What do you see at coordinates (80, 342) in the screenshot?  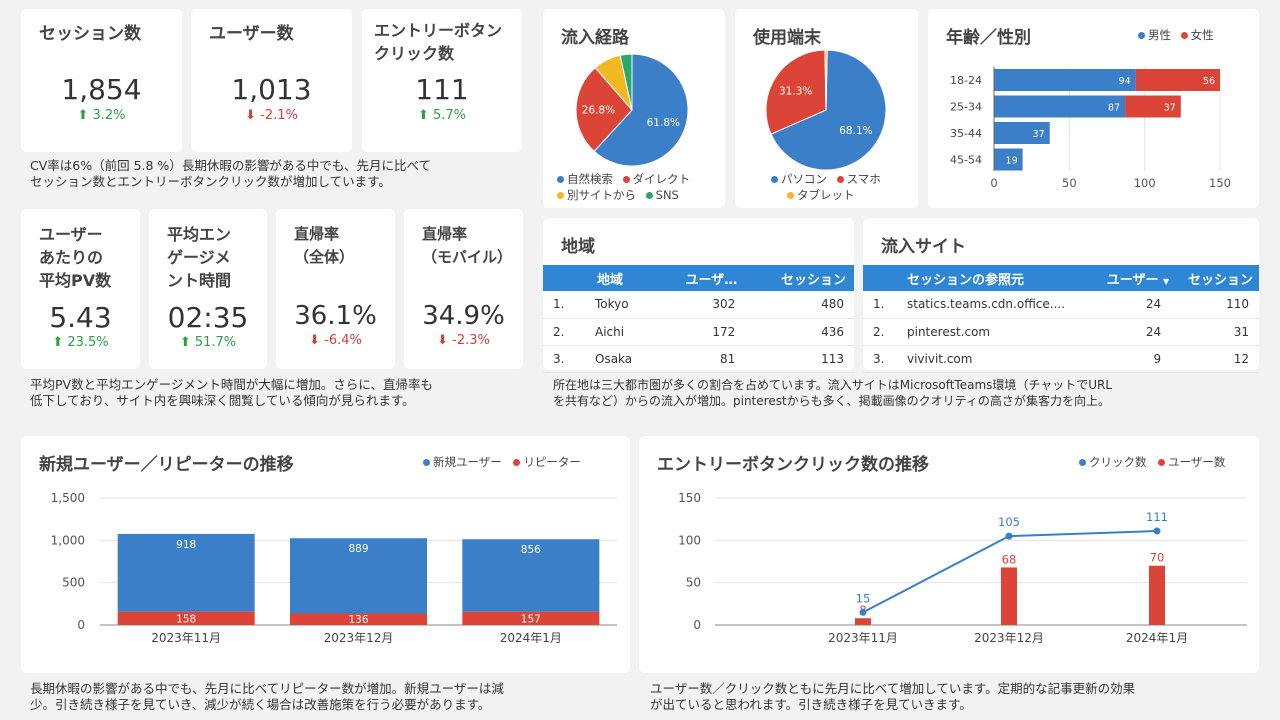 I see `kpi-delta: ⬆ 23.5%` at bounding box center [80, 342].